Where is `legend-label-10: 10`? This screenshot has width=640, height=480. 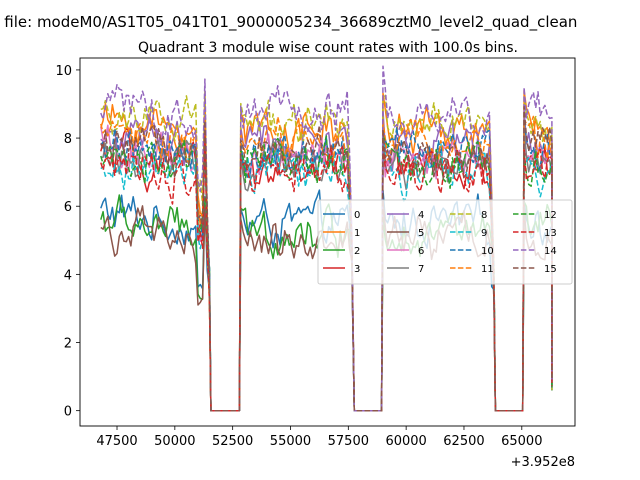
legend-label-10: 10 is located at coordinates (487, 251).